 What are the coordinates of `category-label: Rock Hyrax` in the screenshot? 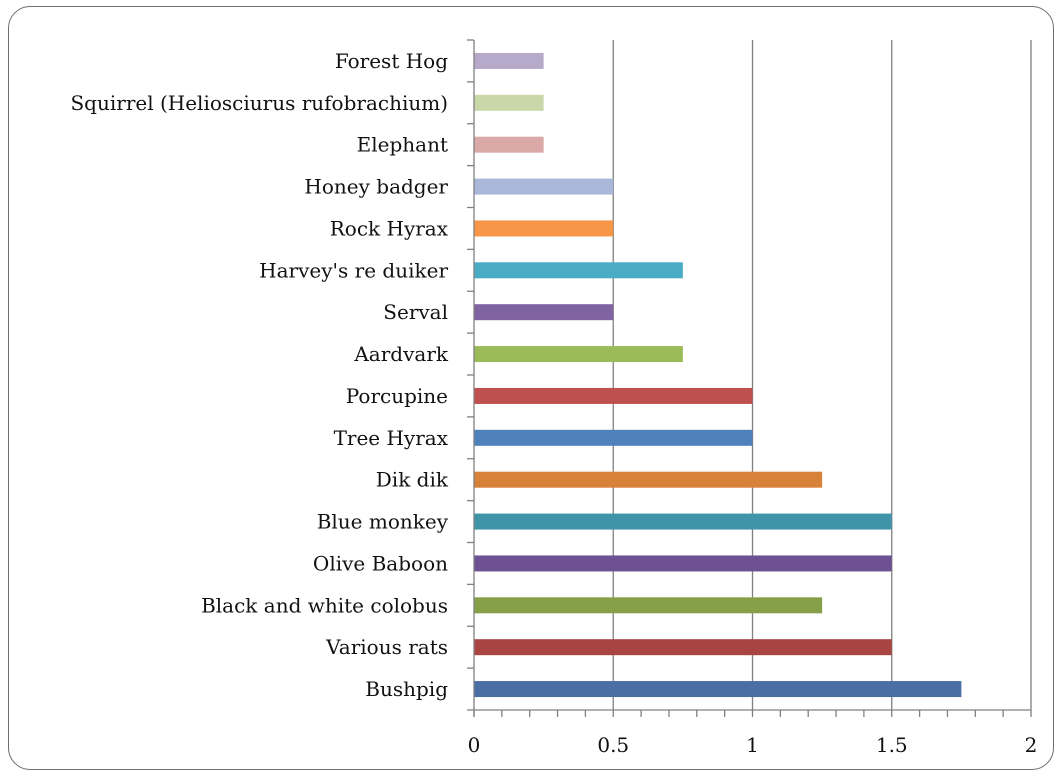 It's located at (389, 228).